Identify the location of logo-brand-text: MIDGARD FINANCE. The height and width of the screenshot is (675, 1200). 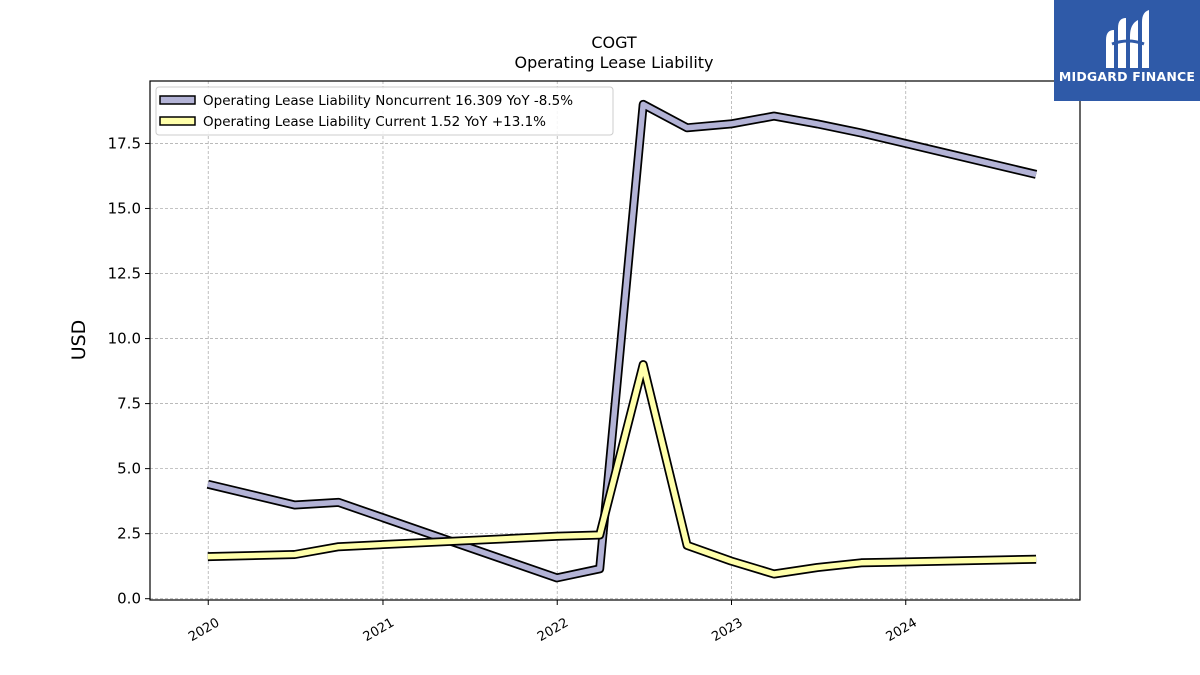
(1127, 76).